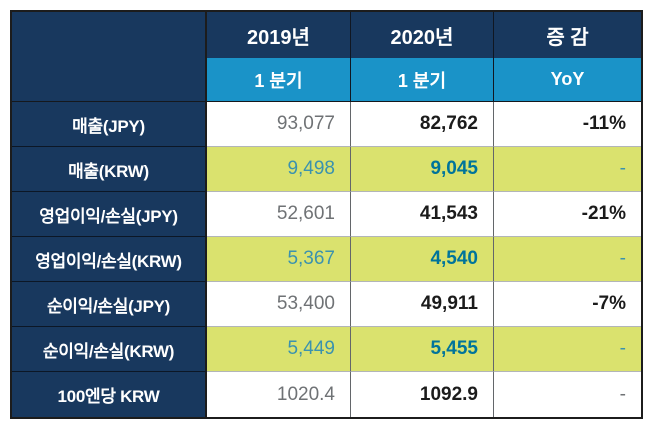 Image resolution: width=646 pixels, height=430 pixels. What do you see at coordinates (279, 259) in the screenshot?
I see `cell-opincome-krw-2019: 5,367` at bounding box center [279, 259].